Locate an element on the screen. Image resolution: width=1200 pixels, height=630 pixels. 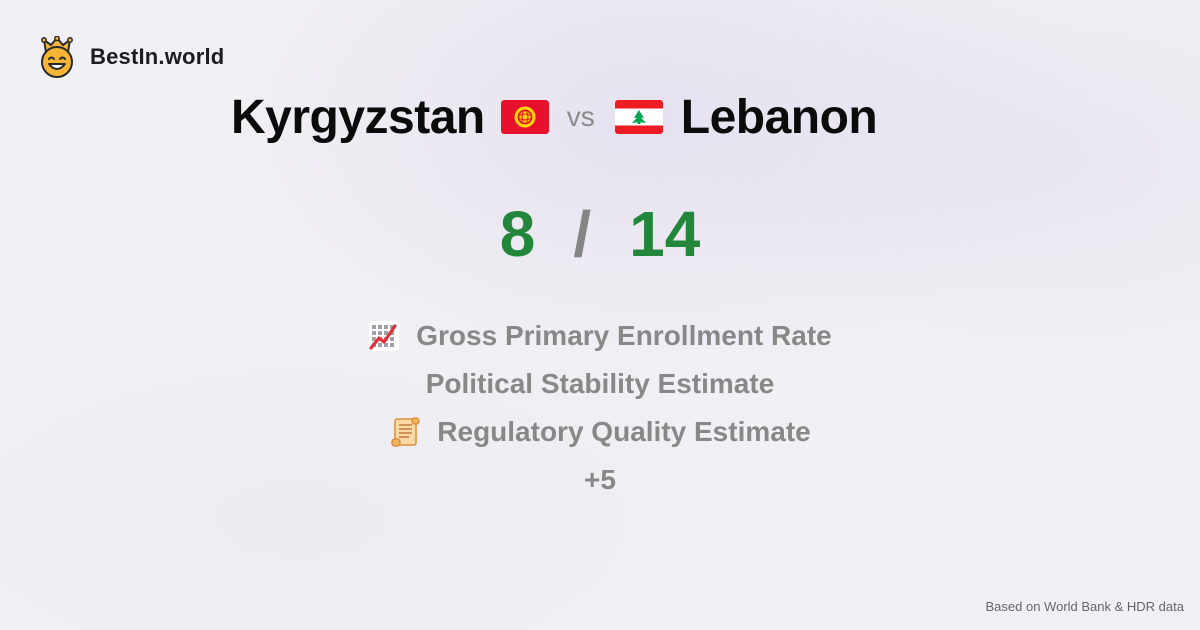
kyrgyzstan-flag-icon is located at coordinates (524, 117).